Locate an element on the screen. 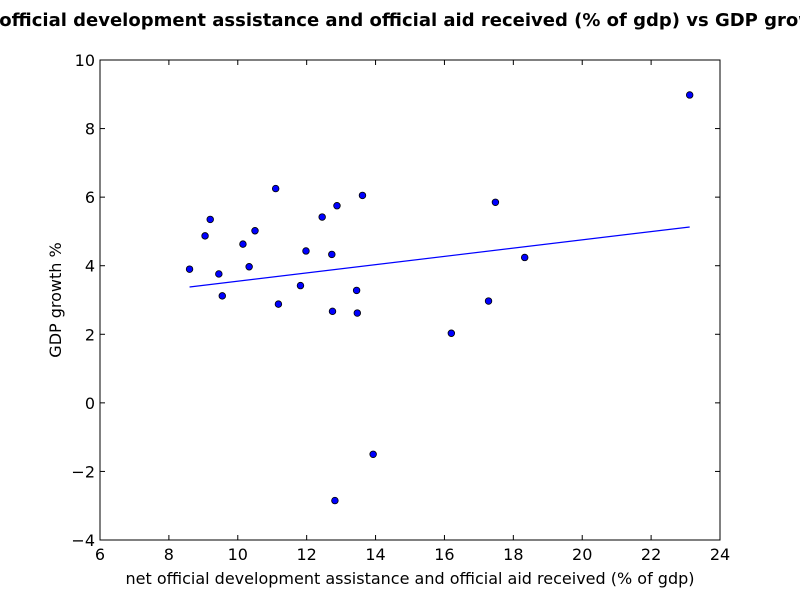 The height and width of the screenshot is (600, 800). y-tick-label: 8 is located at coordinates (90, 129).